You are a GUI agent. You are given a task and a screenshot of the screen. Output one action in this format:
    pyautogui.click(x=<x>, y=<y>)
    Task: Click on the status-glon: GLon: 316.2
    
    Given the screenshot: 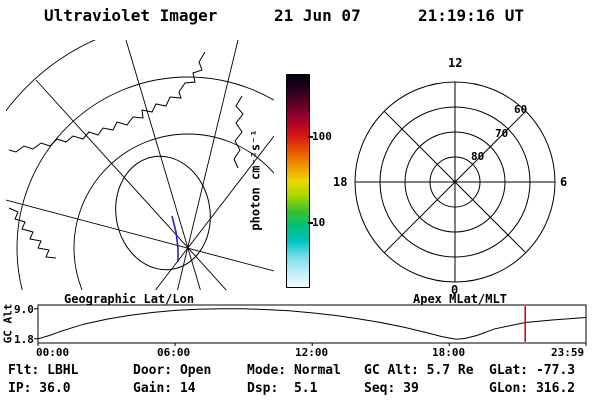 What is the action you would take?
    pyautogui.click(x=532, y=388)
    